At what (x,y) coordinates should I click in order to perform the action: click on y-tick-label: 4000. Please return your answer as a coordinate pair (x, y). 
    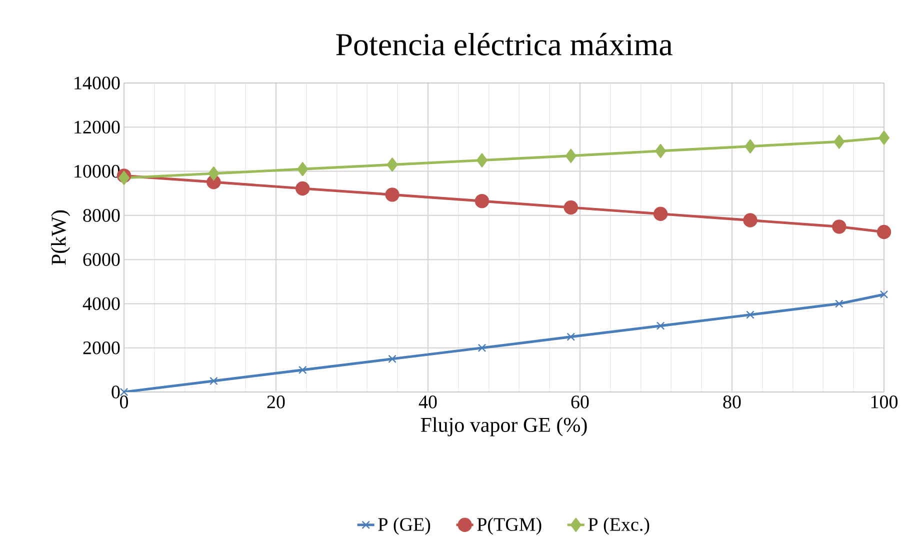
    Looking at the image, I should click on (101, 303).